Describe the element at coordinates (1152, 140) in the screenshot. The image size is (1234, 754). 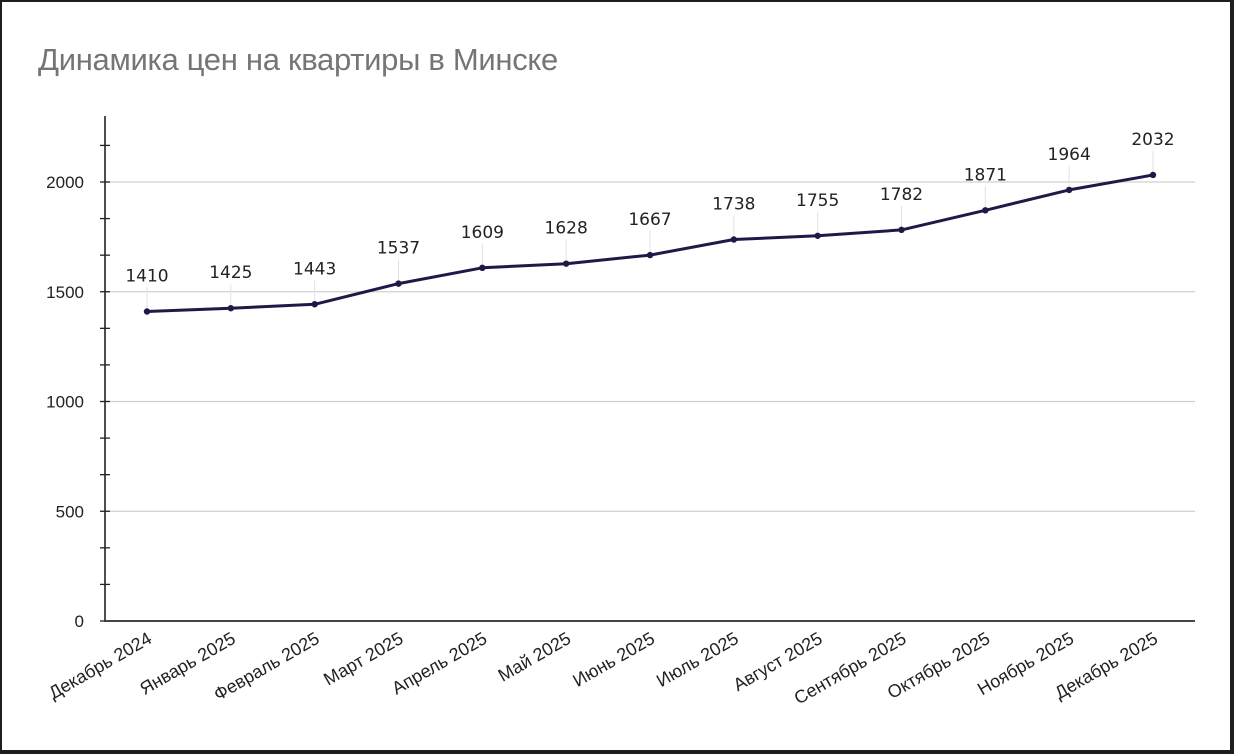
I see `data-label: 2032` at that location.